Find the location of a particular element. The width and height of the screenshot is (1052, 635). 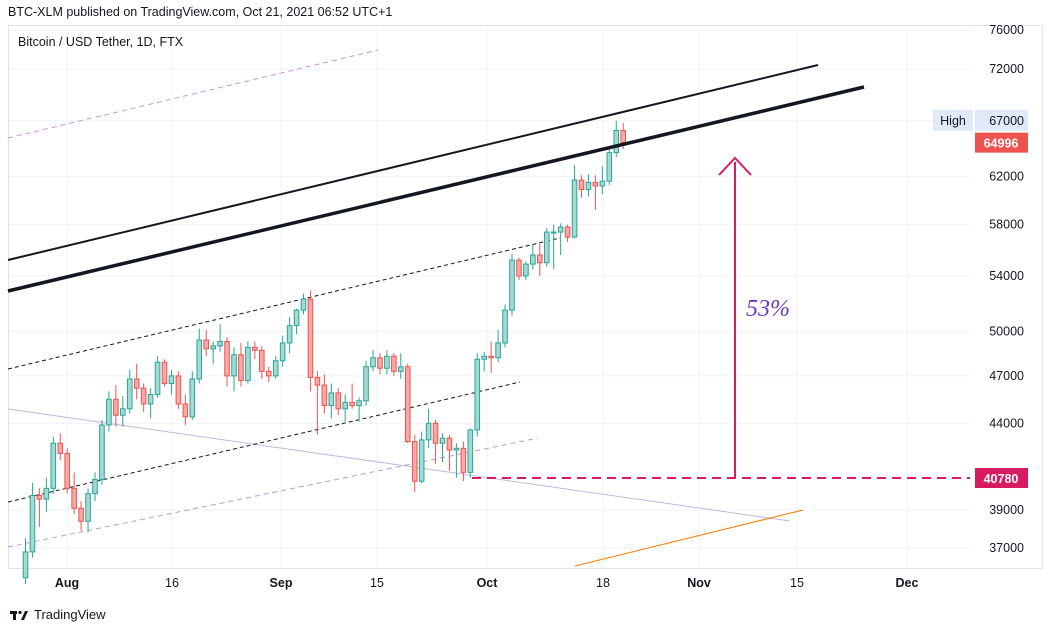

time-axis: Aug 16 Sep 15 Oct 18 Nov 15 Dec is located at coordinates (487, 583).